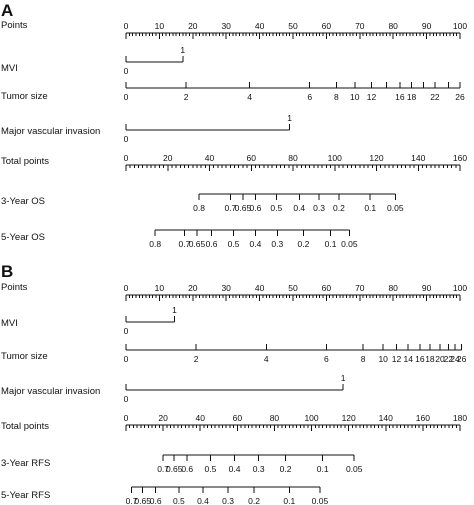  What do you see at coordinates (9, 323) in the screenshot?
I see `panel-b-mvi-label: MVI` at bounding box center [9, 323].